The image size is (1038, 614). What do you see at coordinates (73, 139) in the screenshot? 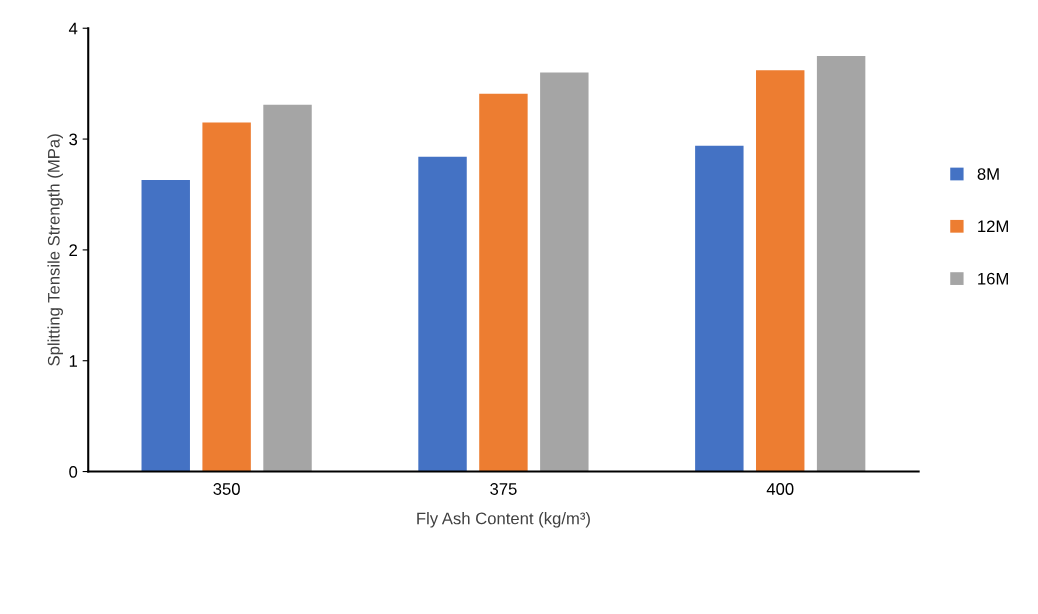
I see `y-tick-label: 3` at bounding box center [73, 139].